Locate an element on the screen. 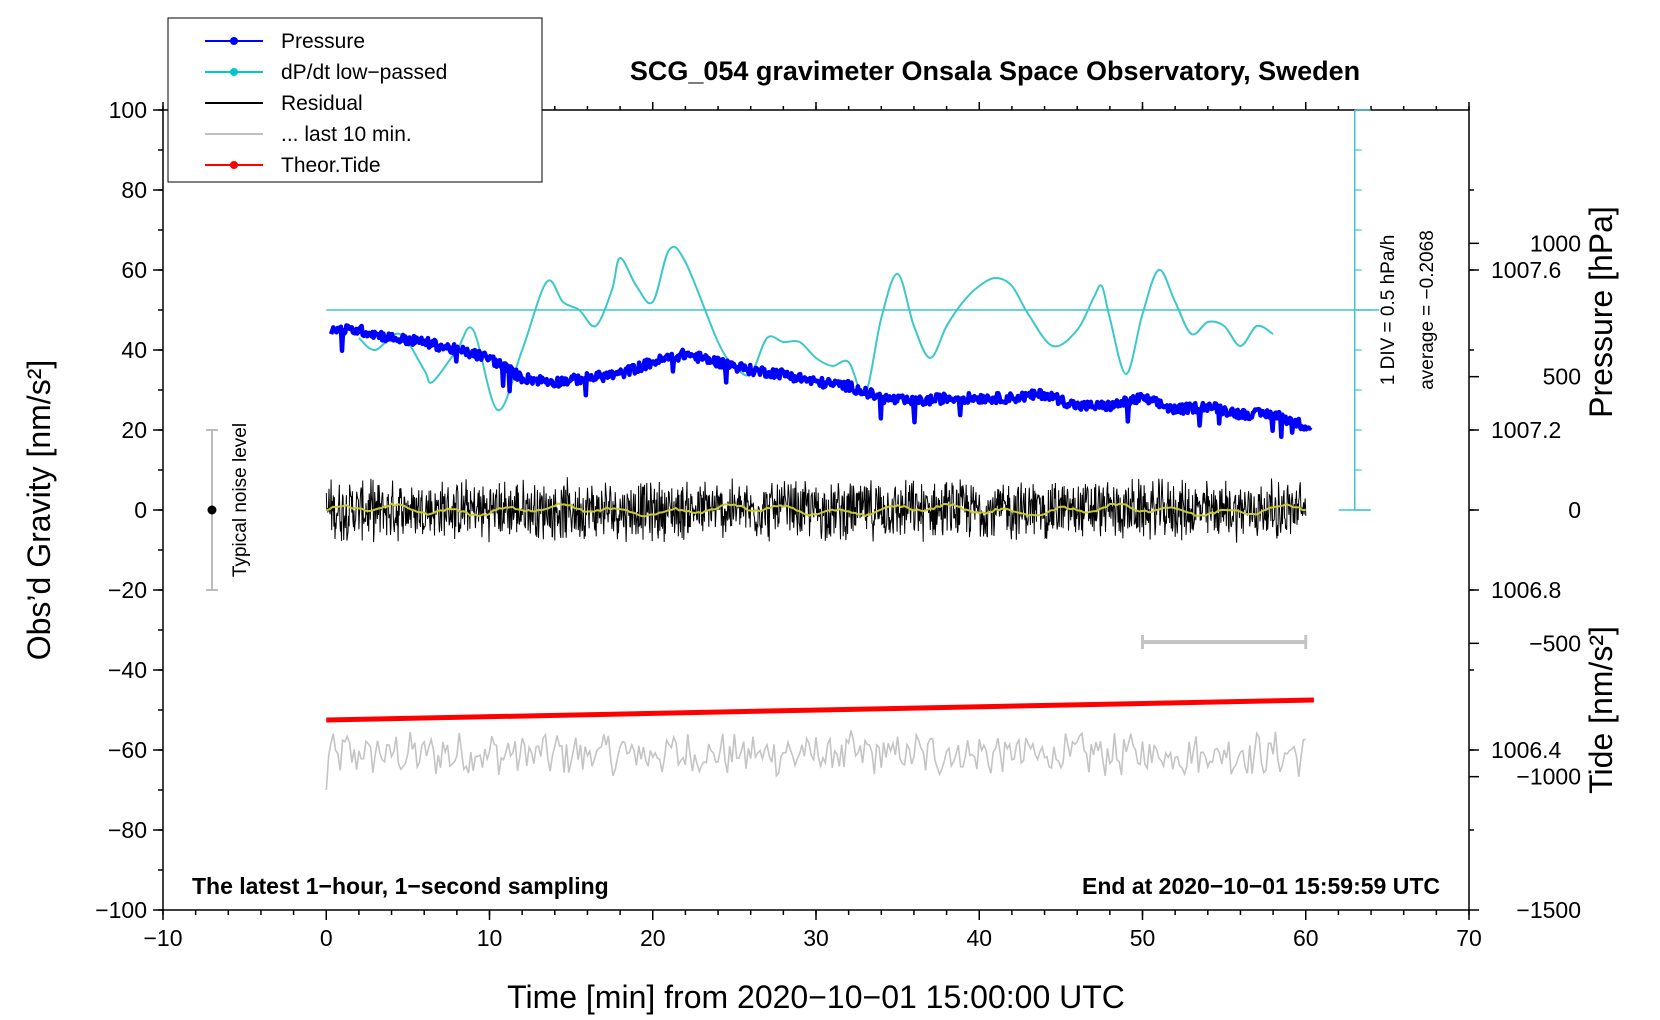  pressure-tick-label: 1007.6 is located at coordinates (1526, 270).